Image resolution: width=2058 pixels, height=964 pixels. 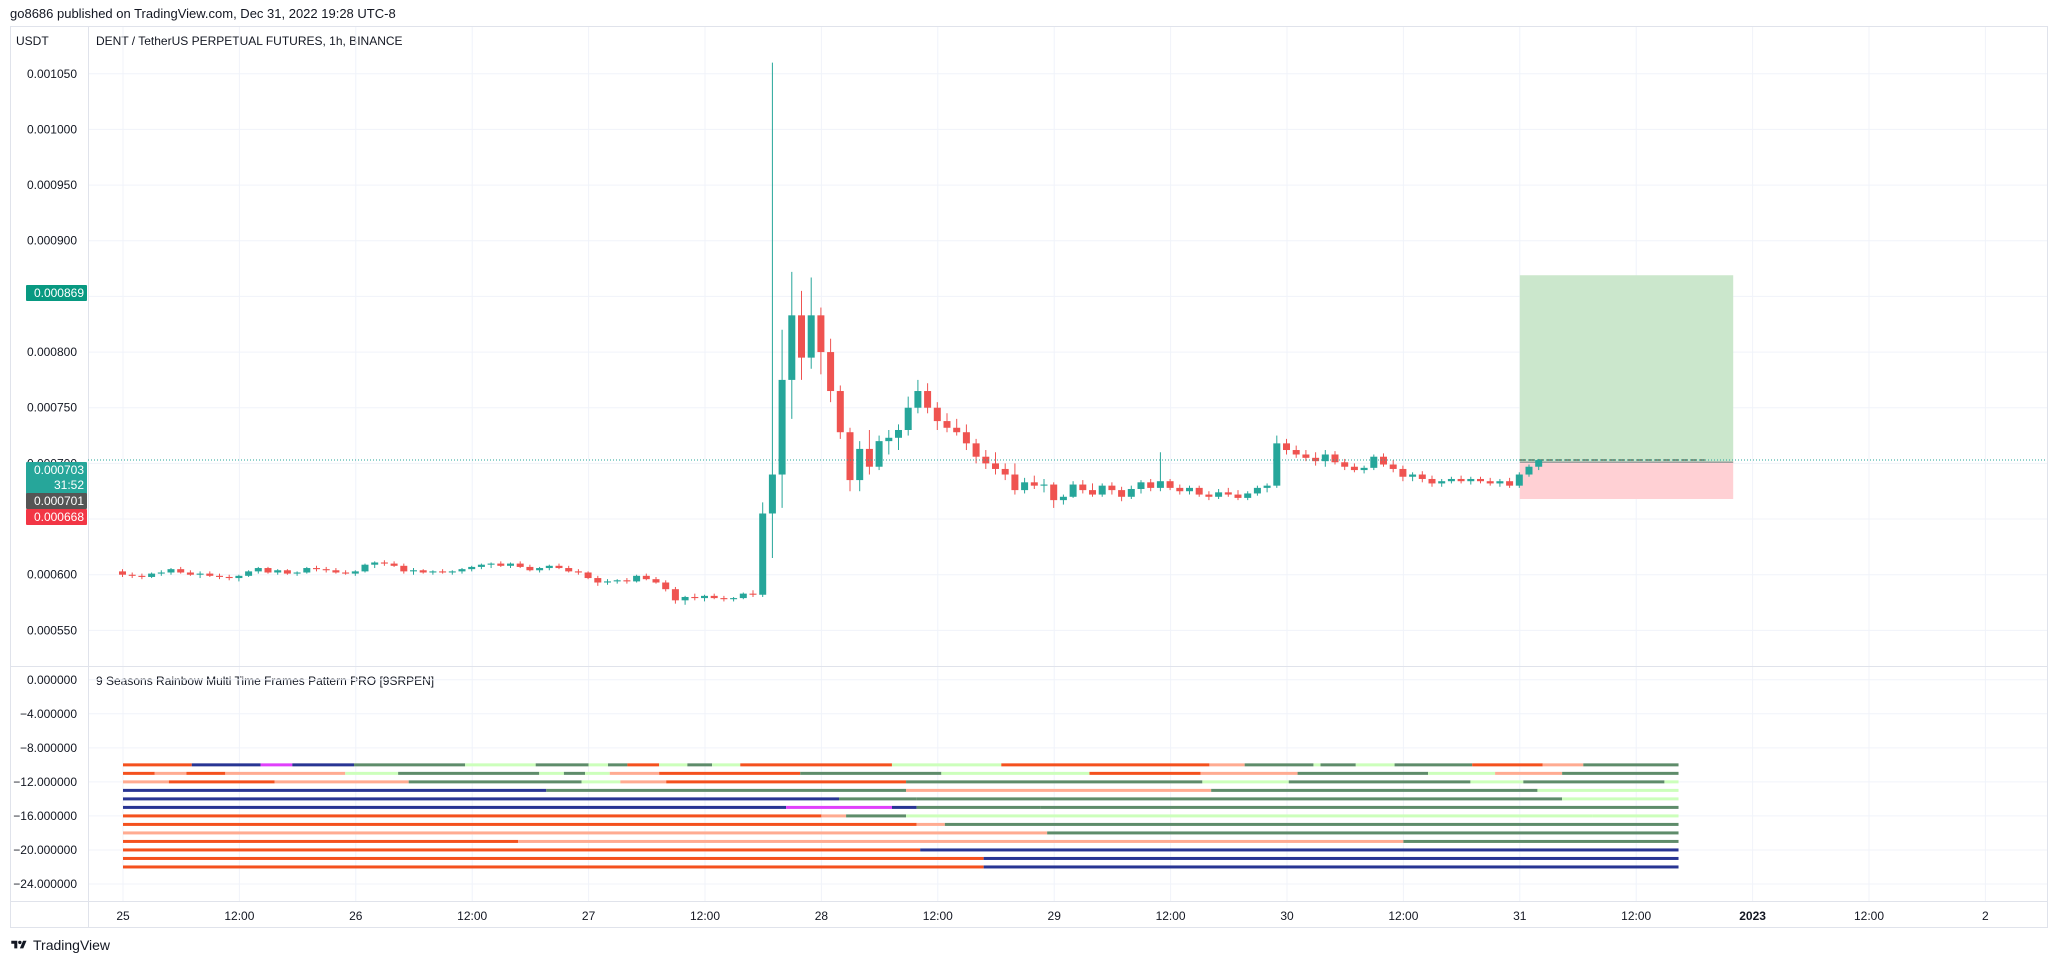 I want to click on time-tick-label: 27, so click(x=589, y=916).